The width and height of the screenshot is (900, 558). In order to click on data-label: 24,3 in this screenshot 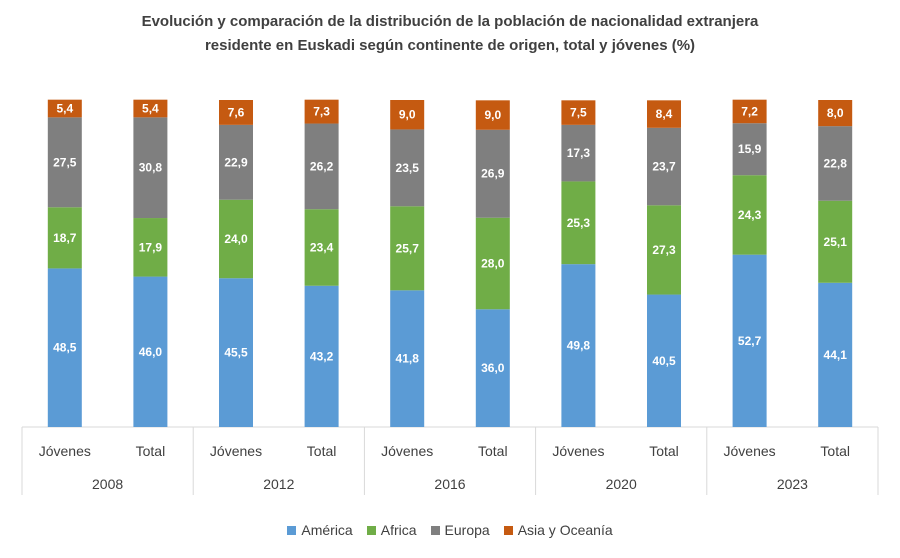, I will do `click(750, 215)`.